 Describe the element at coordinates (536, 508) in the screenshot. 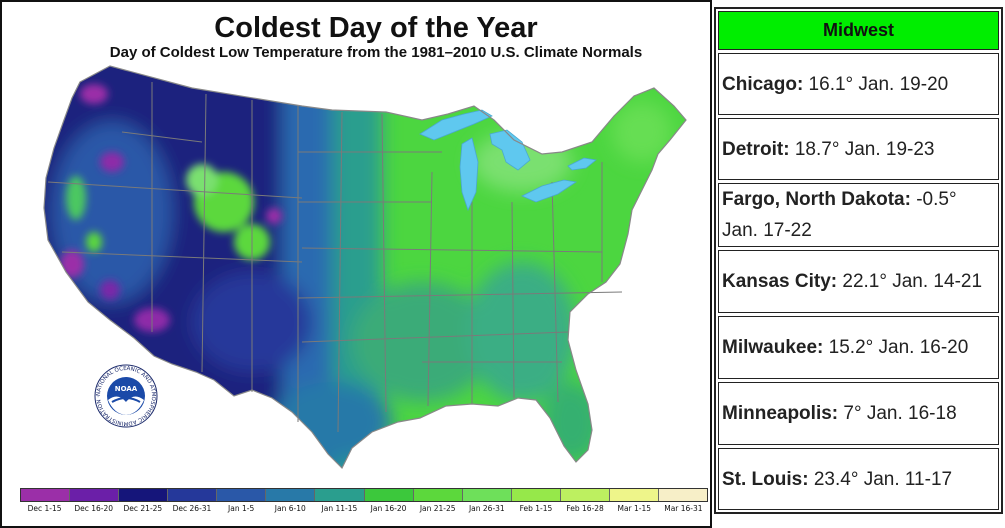

I see `legend-label: Feb 1-15` at that location.